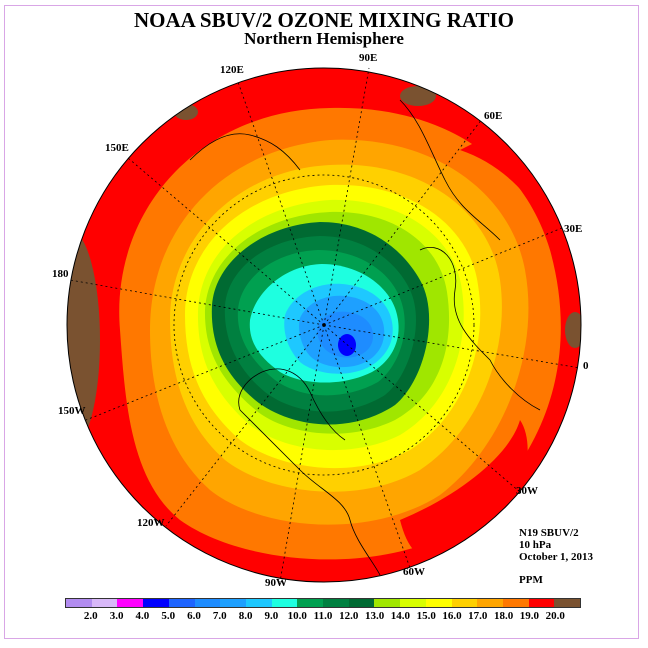 The width and height of the screenshot is (648, 648). What do you see at coordinates (90, 616) in the screenshot?
I see `colorbar-tick-label: 2.0` at bounding box center [90, 616].